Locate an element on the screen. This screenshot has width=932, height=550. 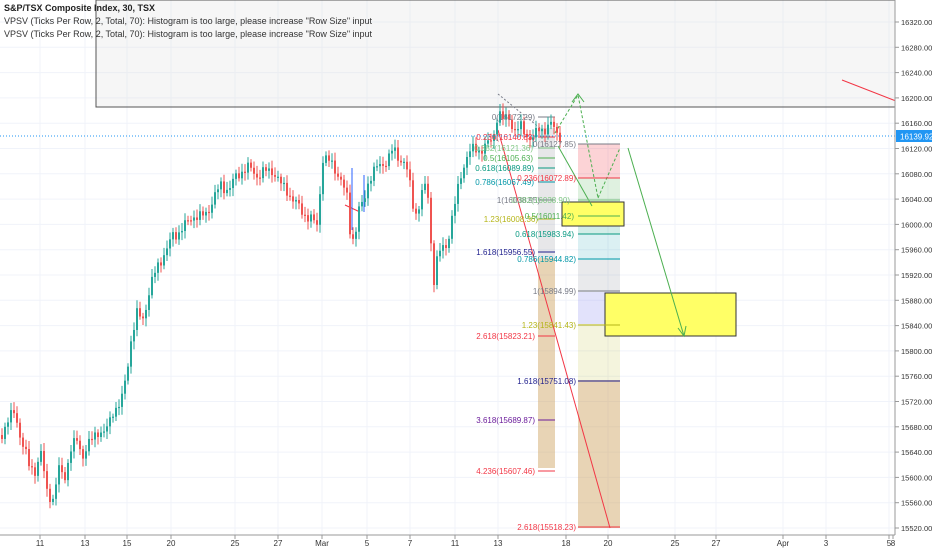
fib-level-label: 3.618(15689.87) is located at coordinates (505, 420).